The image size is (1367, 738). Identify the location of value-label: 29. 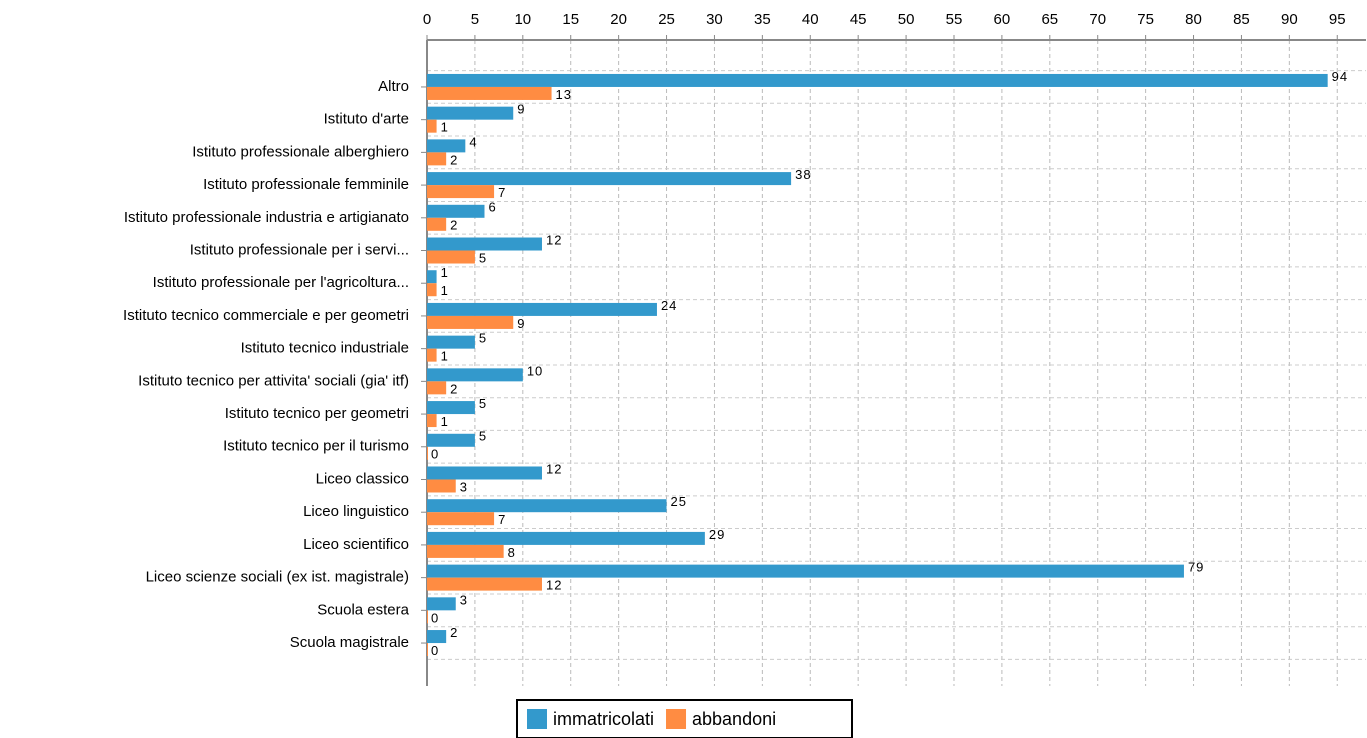
(717, 534).